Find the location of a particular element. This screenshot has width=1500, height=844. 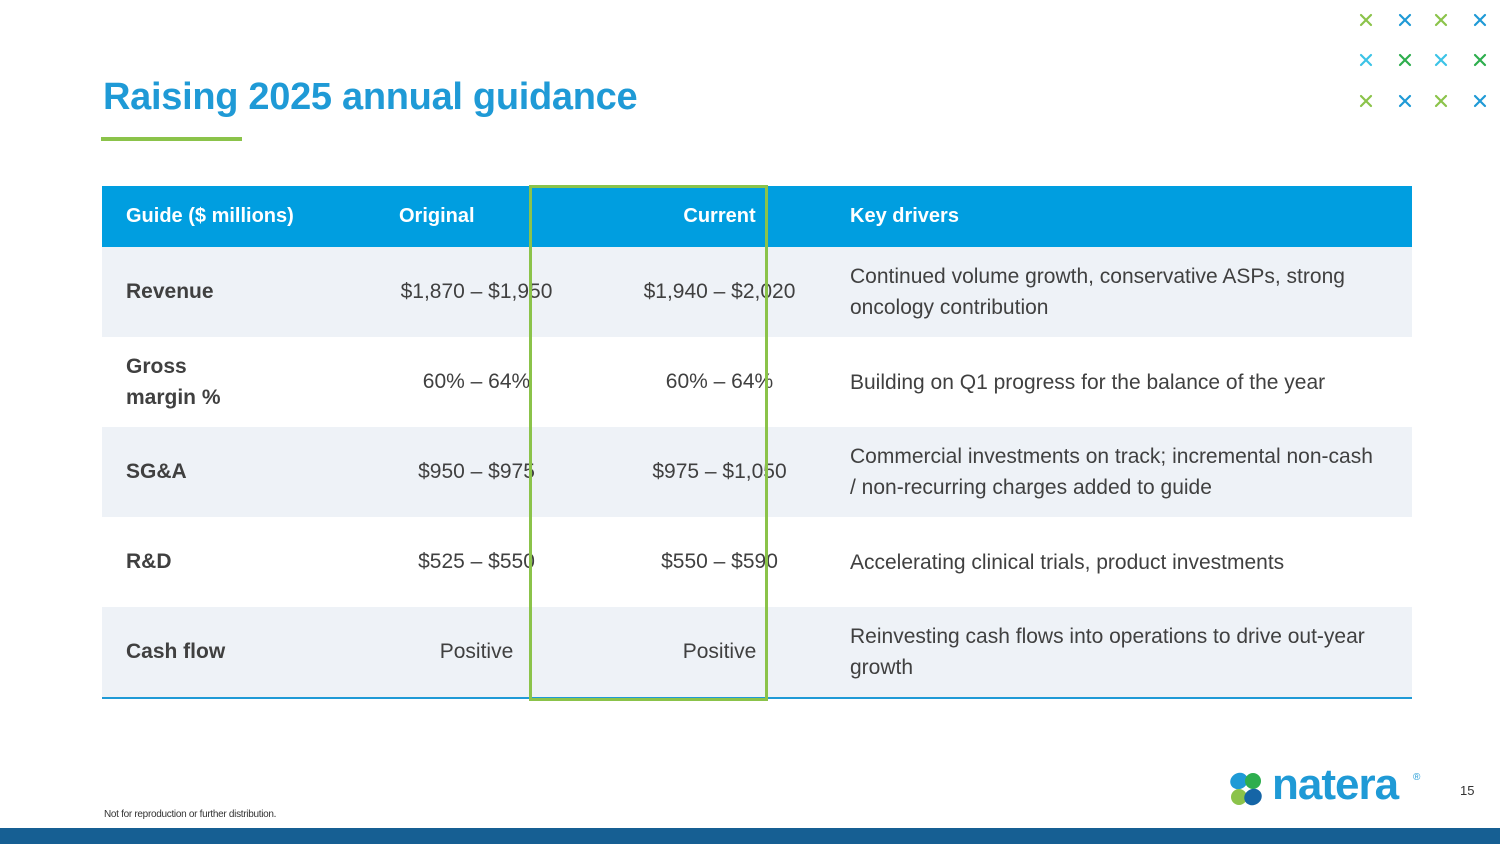

logo-registered-mark: ® is located at coordinates (1417, 777).